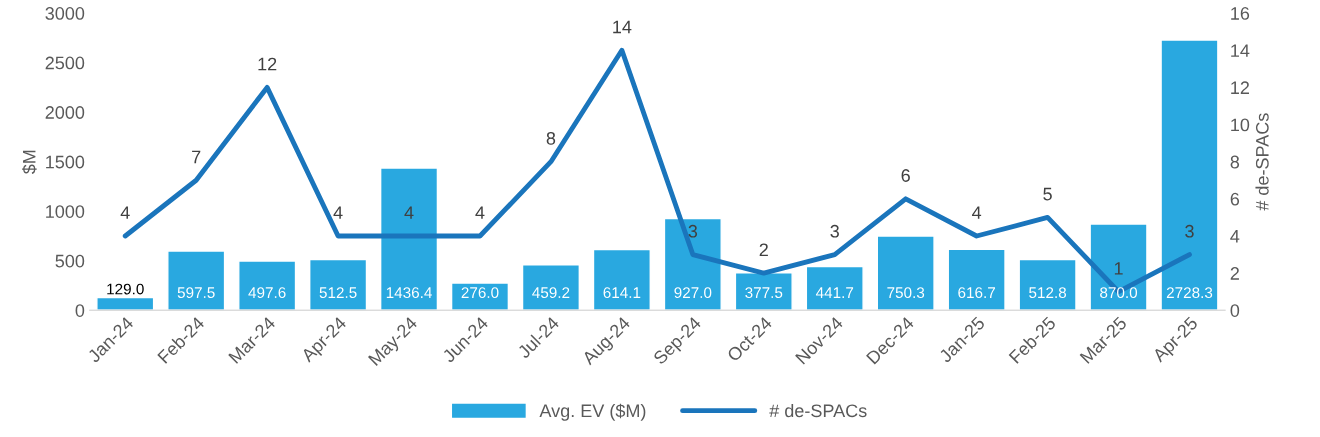  What do you see at coordinates (1047, 194) in the screenshot?
I see `data-label: 5` at bounding box center [1047, 194].